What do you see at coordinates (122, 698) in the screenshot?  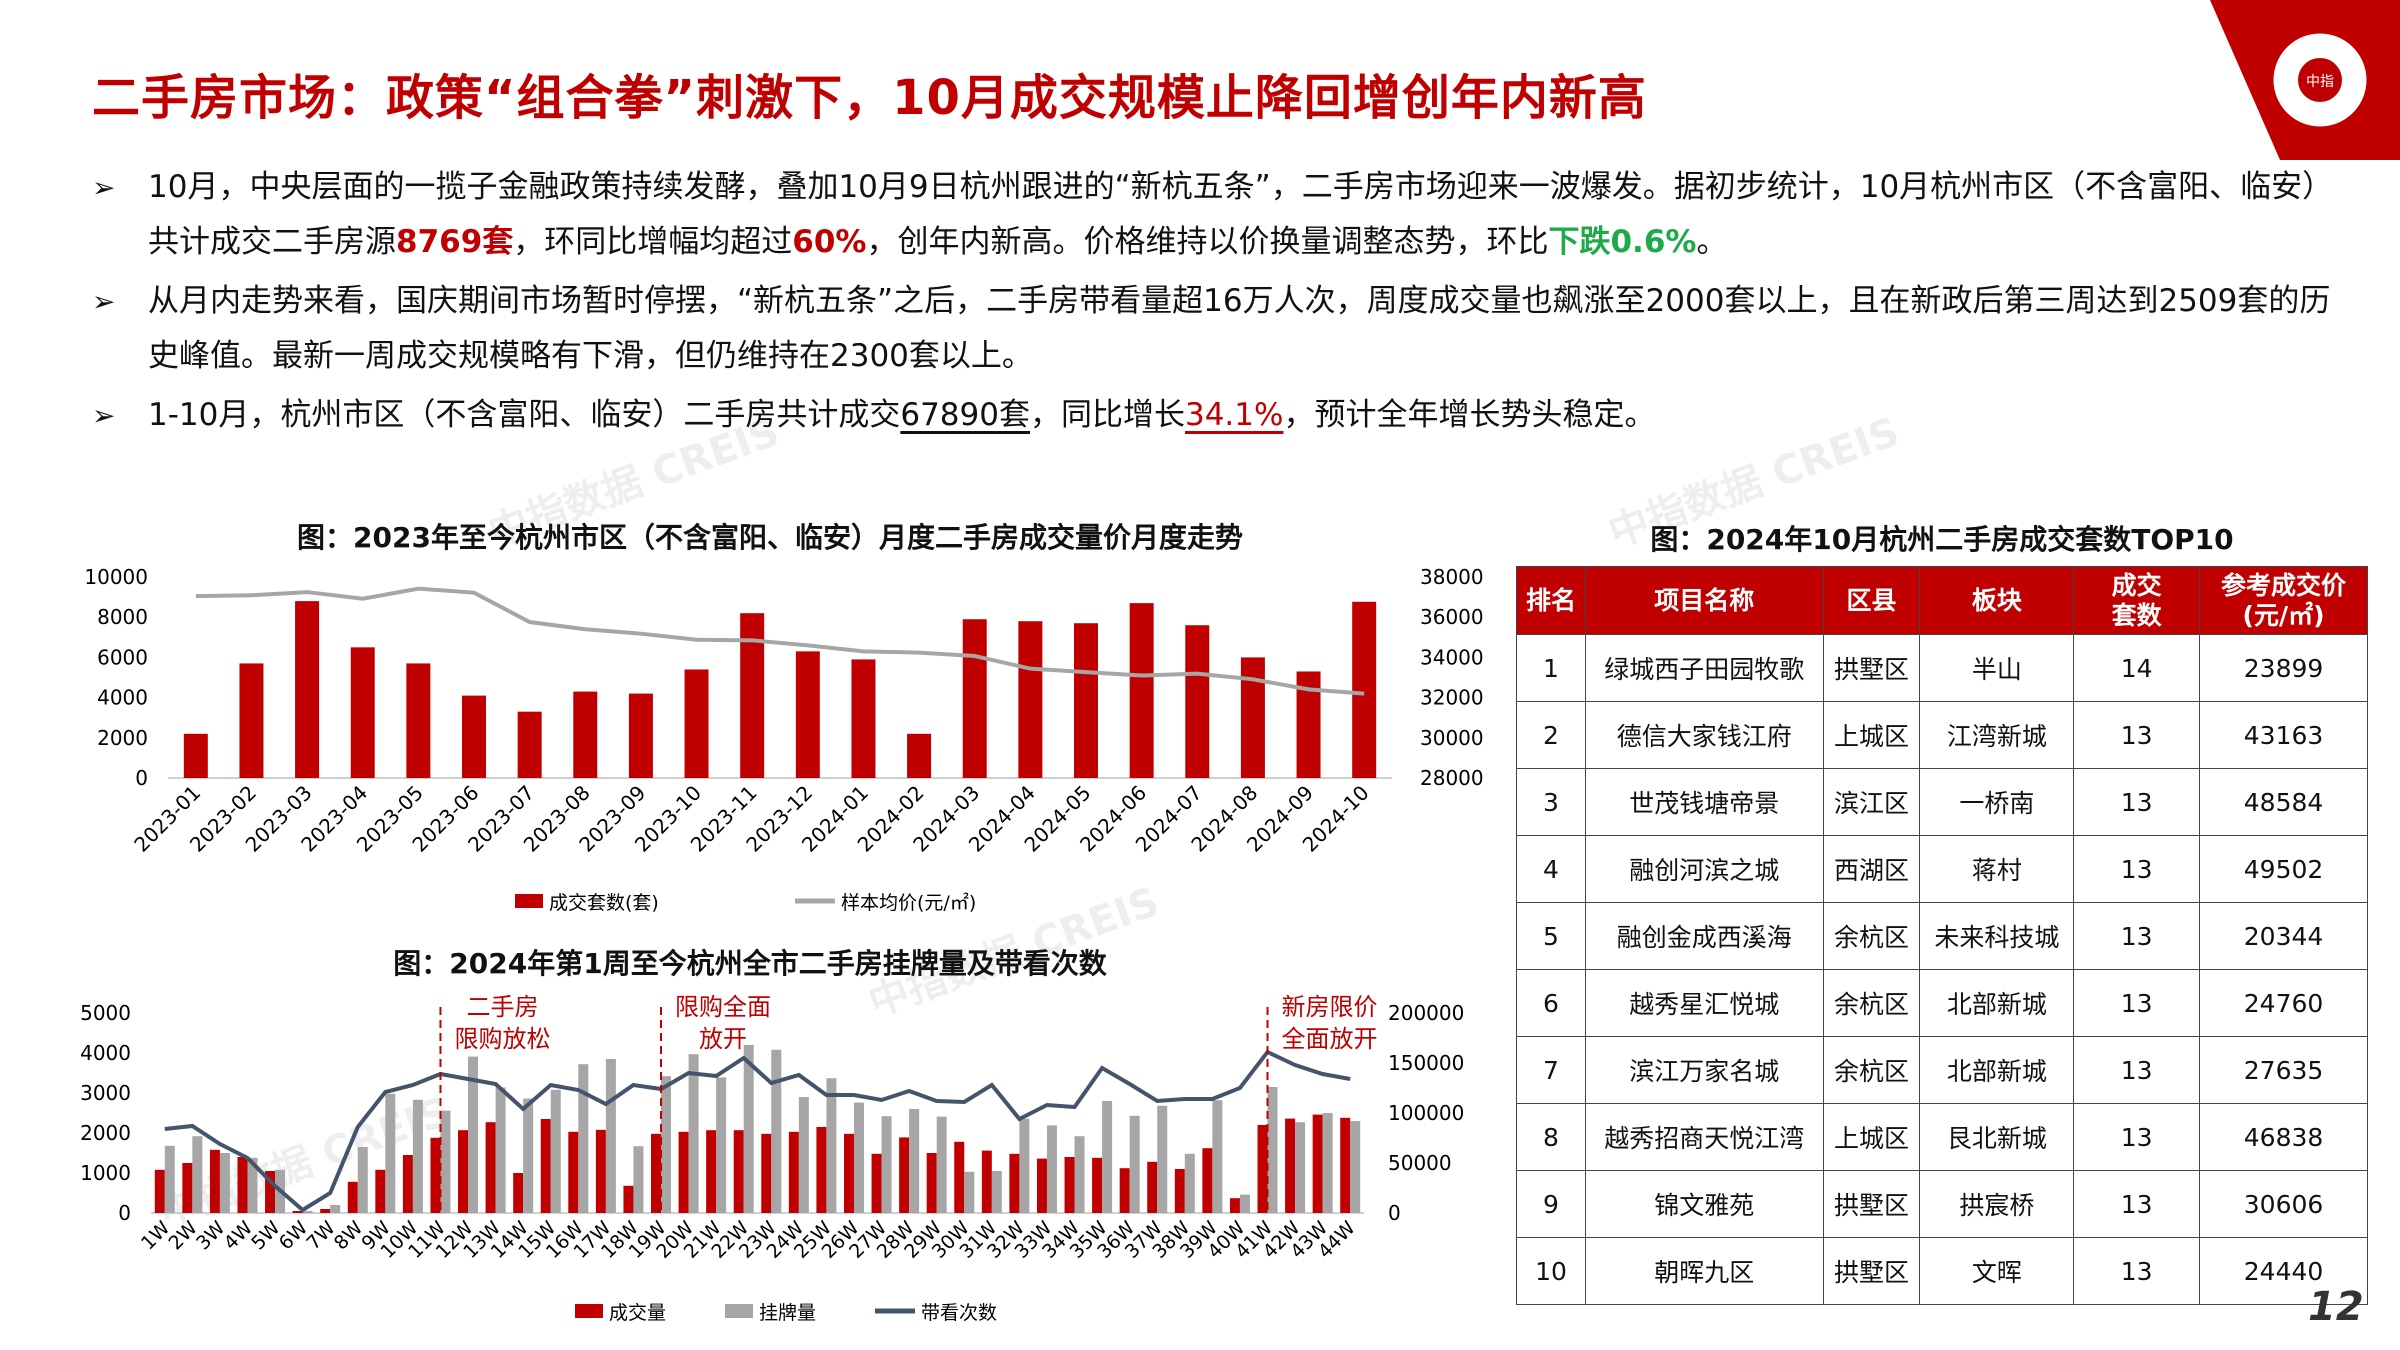 I see `y-left-tick-label: 4000` at bounding box center [122, 698].